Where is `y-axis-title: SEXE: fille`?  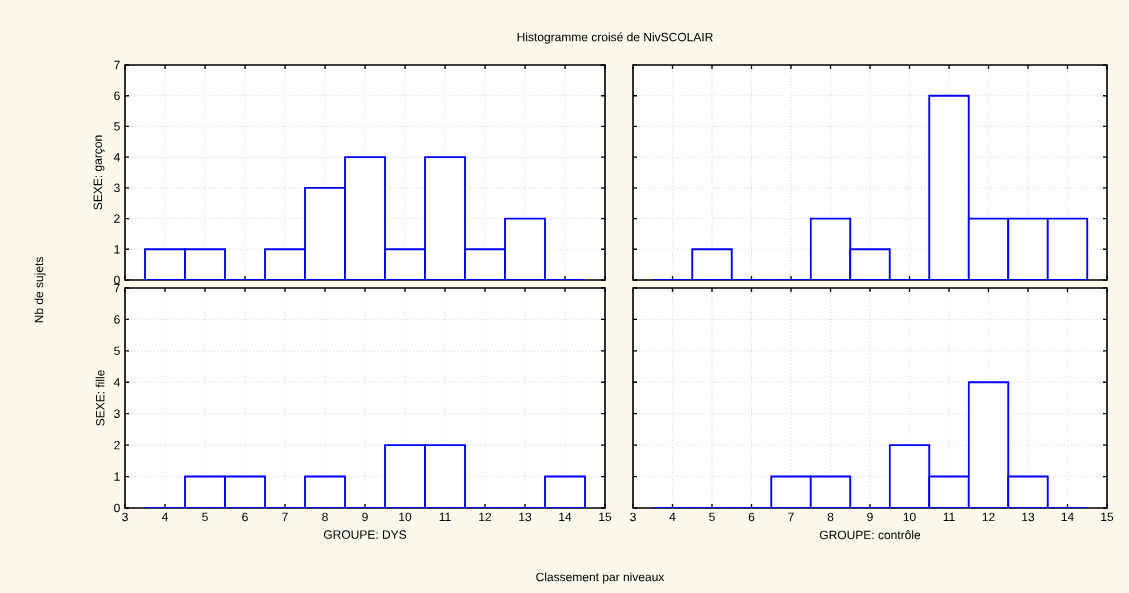
y-axis-title: SEXE: fille is located at coordinates (100, 398).